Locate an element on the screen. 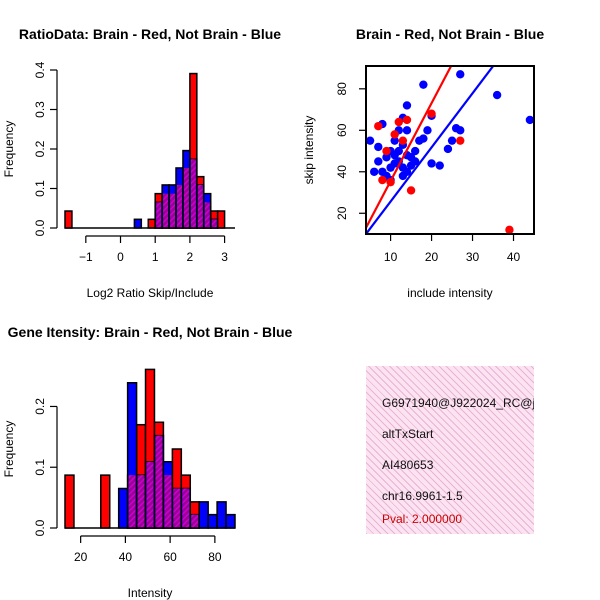 Image resolution: width=600 pixels, height=600 pixels. x-tick-label: 40 is located at coordinates (514, 257).